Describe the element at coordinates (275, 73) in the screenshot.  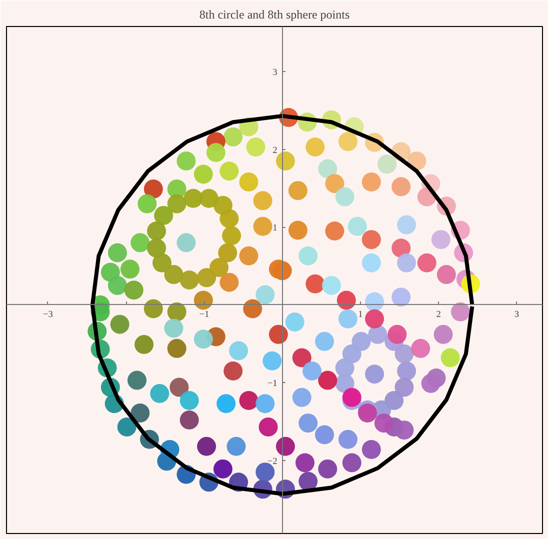
I see `y-tick-label: 3` at that location.